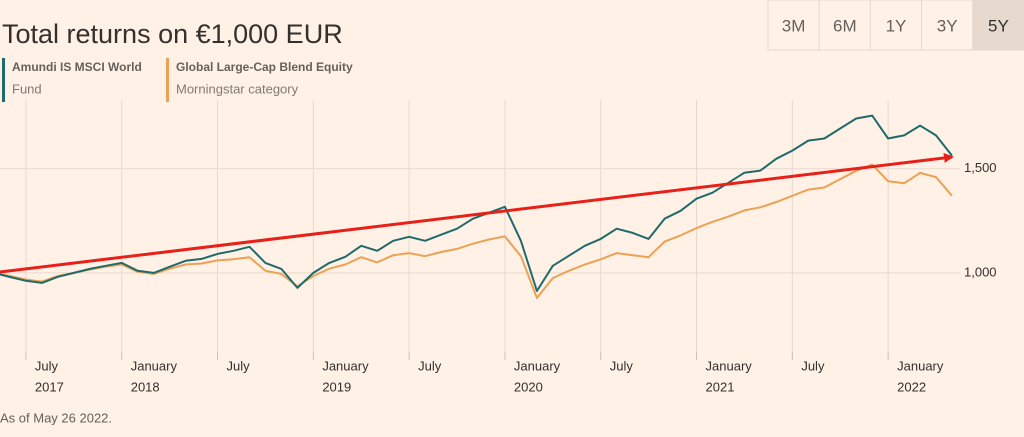 This screenshot has width=1024, height=437. What do you see at coordinates (528, 386) in the screenshot?
I see `x-tick-year: 2020` at bounding box center [528, 386].